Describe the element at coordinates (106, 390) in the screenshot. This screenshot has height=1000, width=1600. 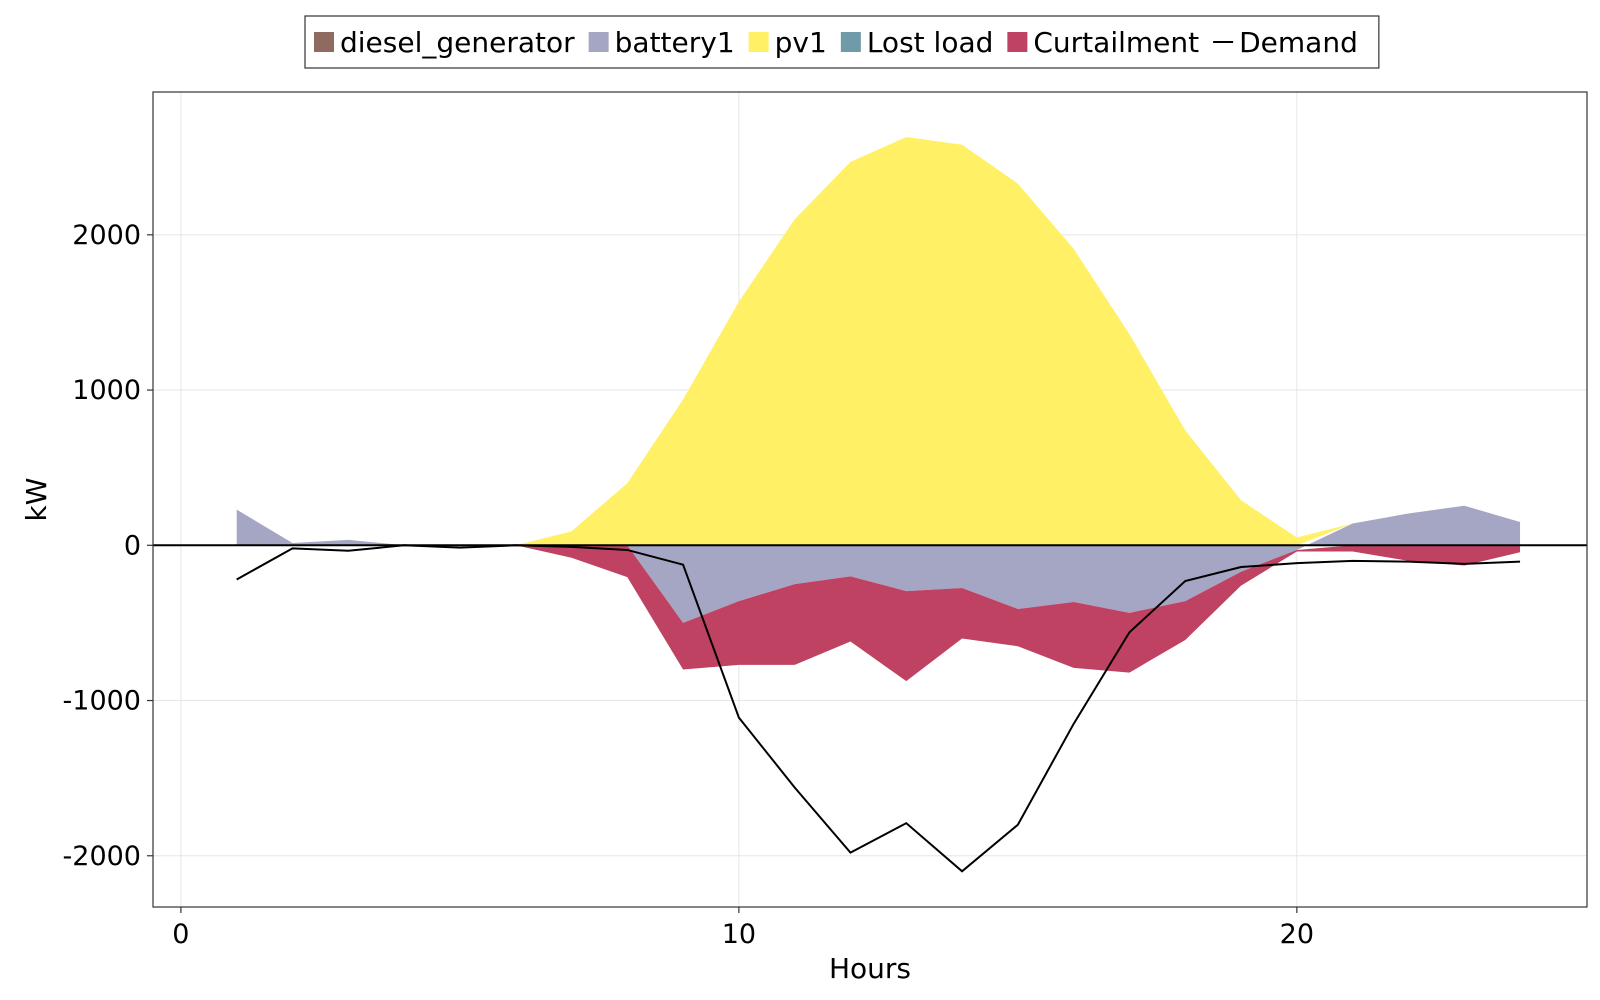
I see `y-tick-label: 1000` at that location.